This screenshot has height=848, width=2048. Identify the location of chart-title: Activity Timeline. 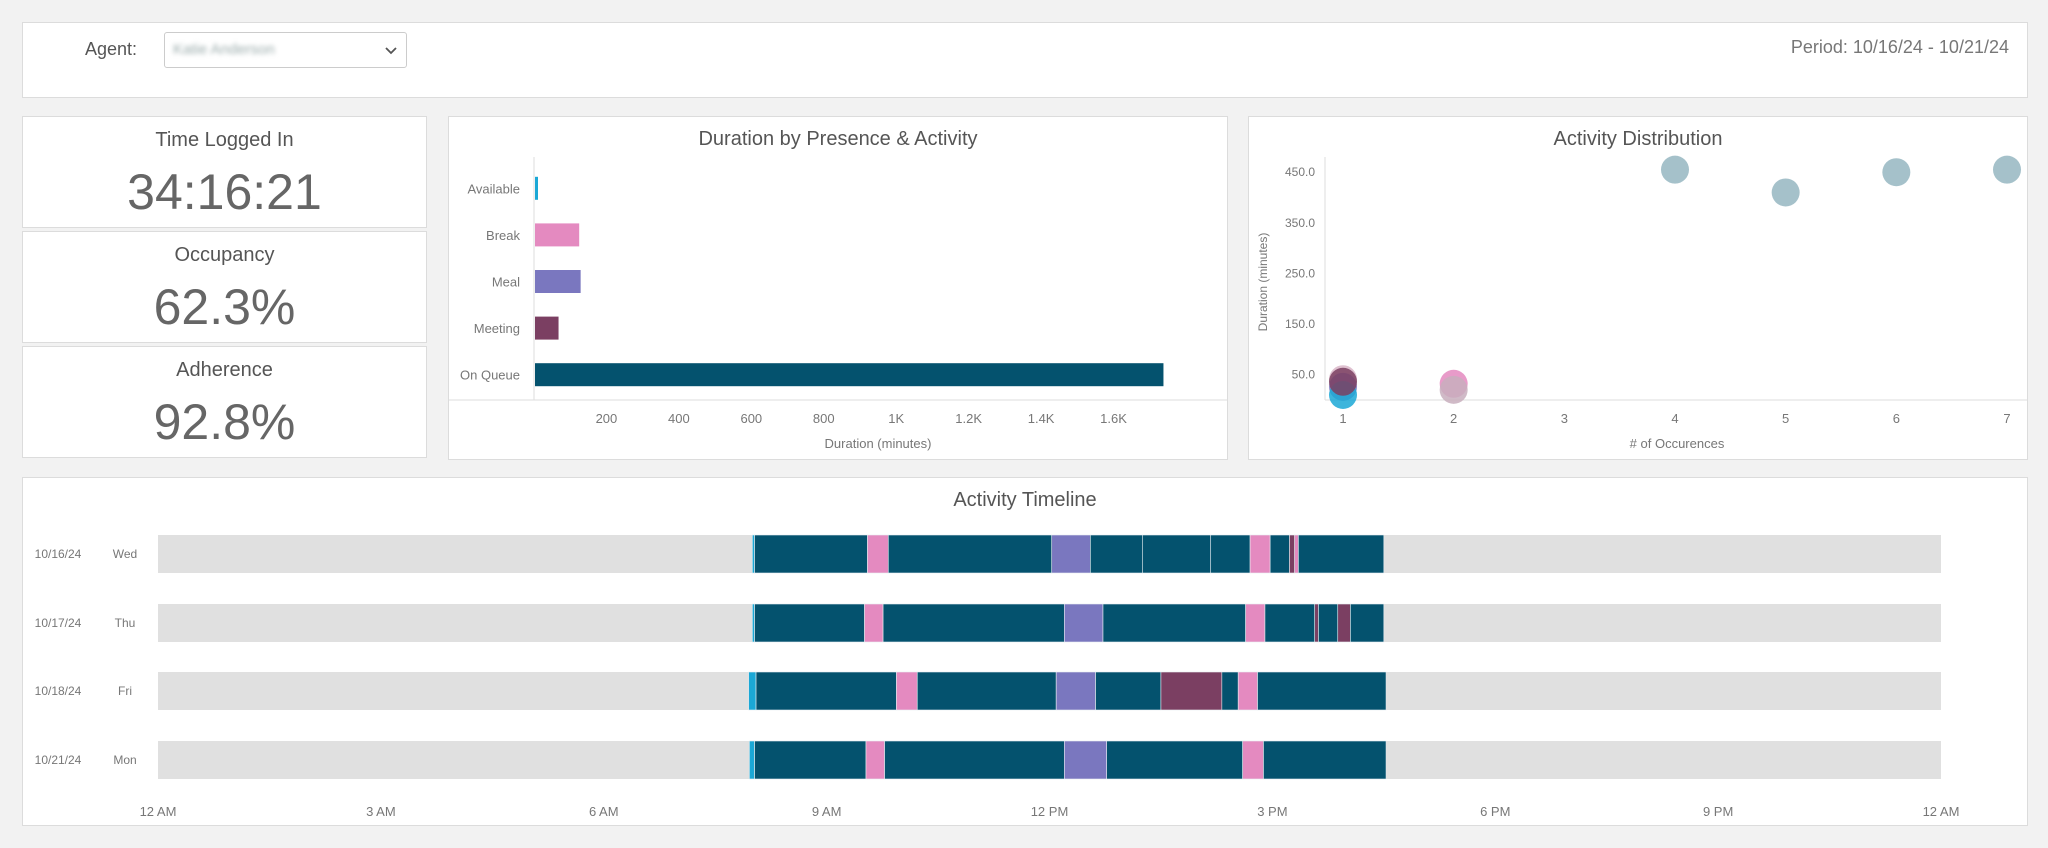
(1025, 500).